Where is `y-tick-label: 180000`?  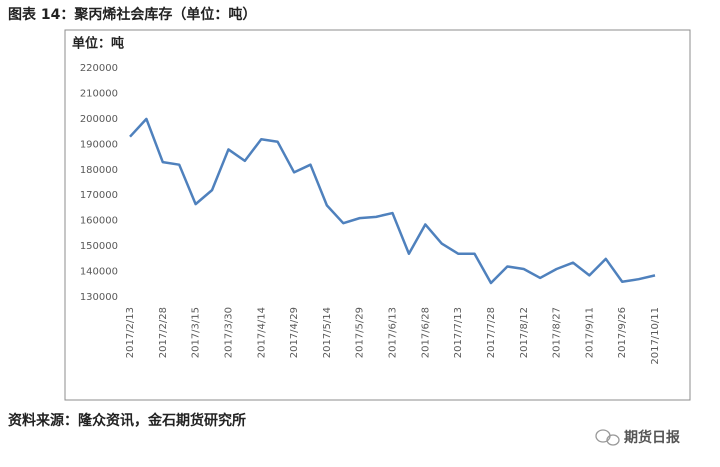
y-tick-label: 180000 is located at coordinates (99, 170).